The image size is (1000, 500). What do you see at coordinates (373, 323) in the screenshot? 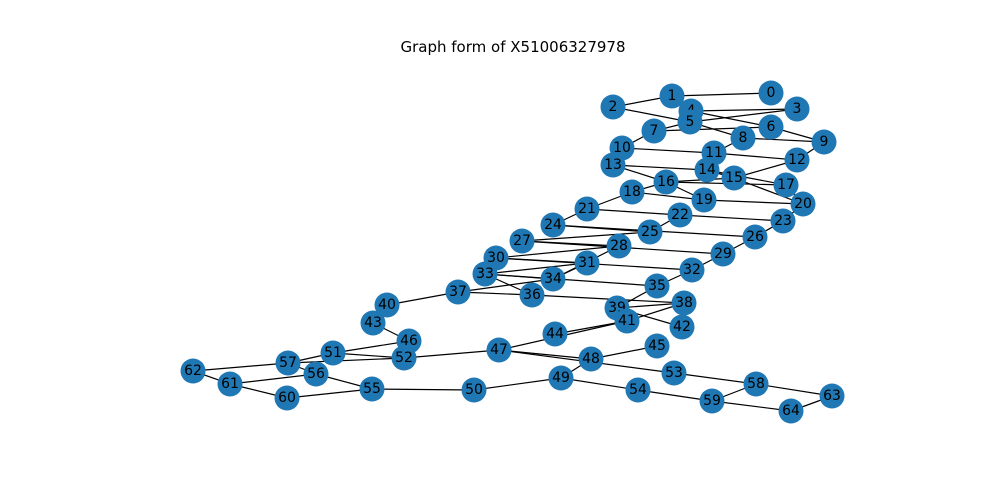
I see `node-label: 43` at bounding box center [373, 323].